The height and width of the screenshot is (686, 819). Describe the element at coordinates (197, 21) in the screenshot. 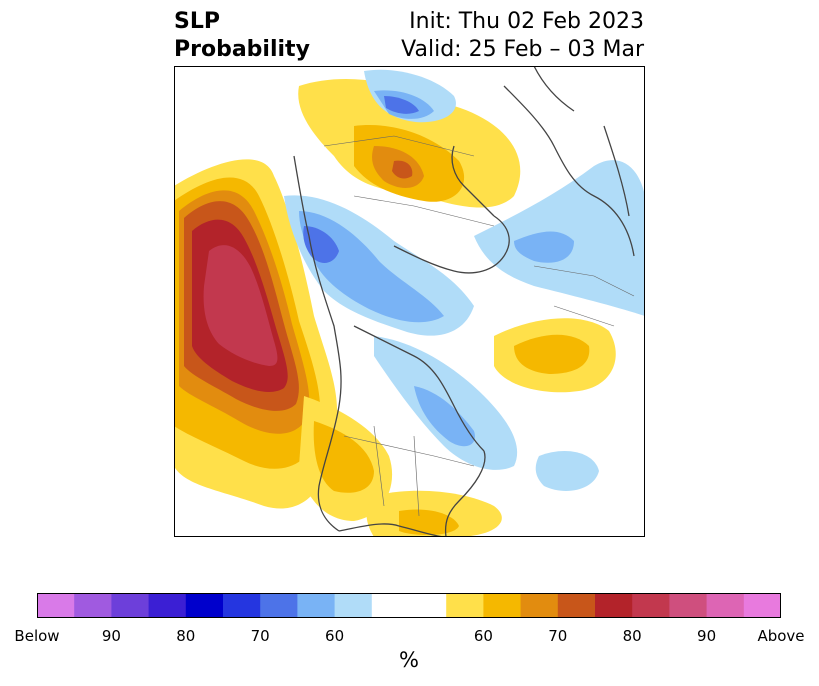

I see `title-variable: SLP` at that location.